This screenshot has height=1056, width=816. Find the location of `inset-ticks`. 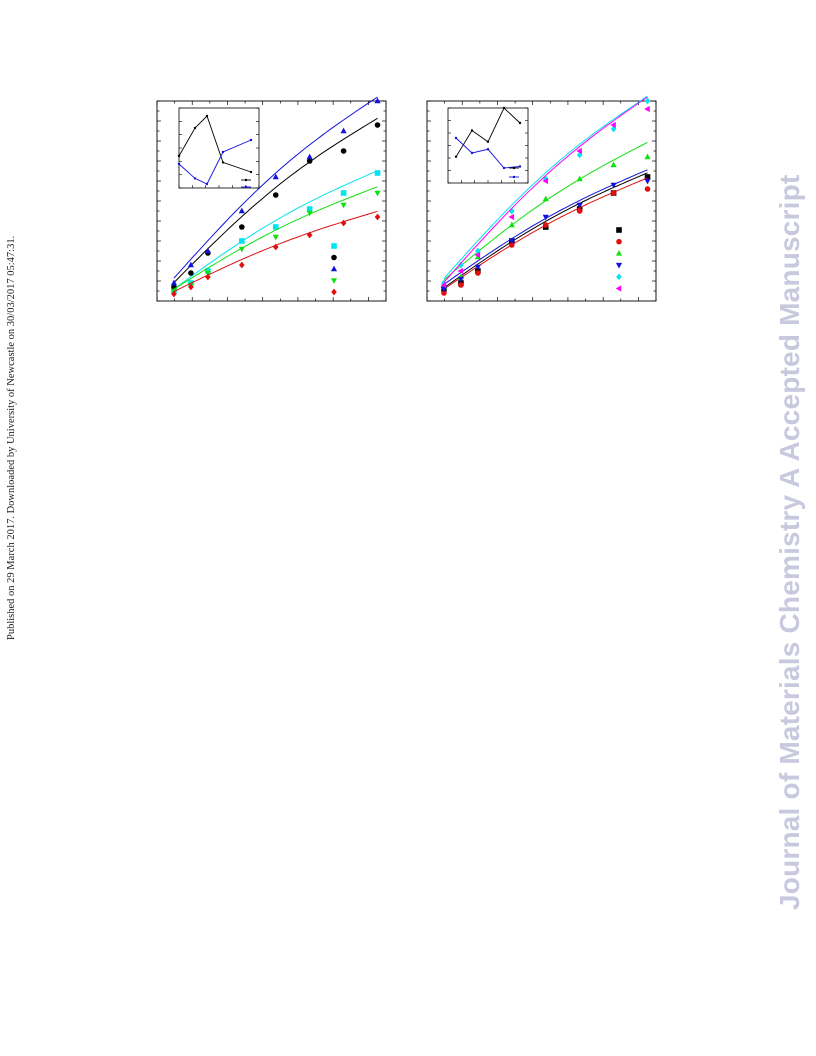

inset-ticks is located at coordinates (219, 148).